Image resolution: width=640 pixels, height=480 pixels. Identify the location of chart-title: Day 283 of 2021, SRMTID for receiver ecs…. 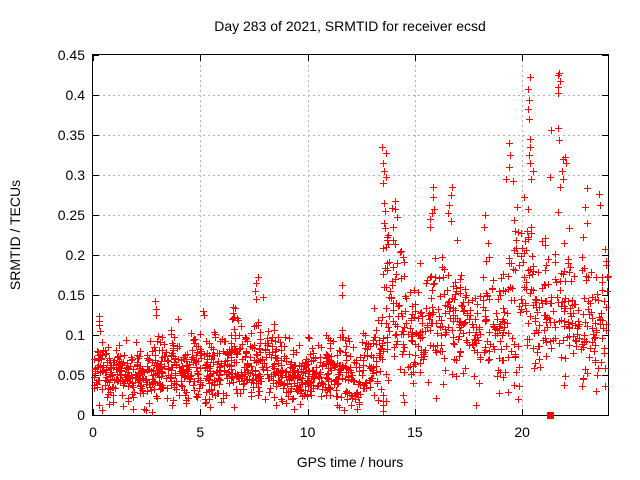
(350, 26).